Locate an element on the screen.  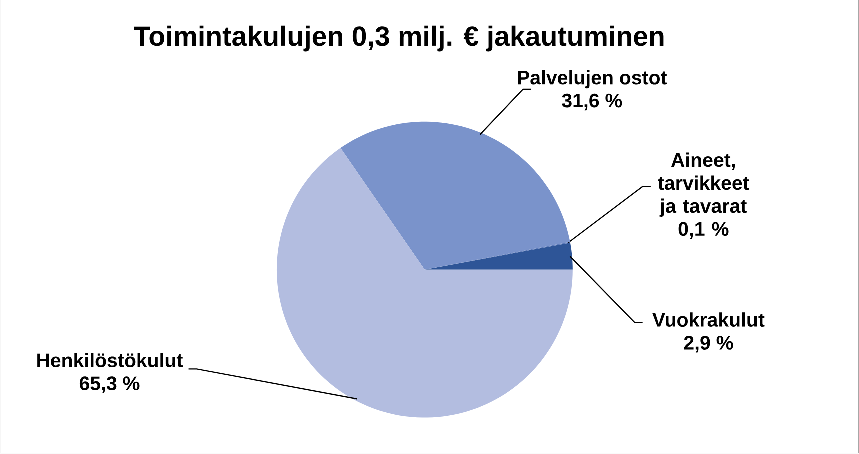
slice-label: Aineet, tarvikkeet ja tavarat is located at coordinates (704, 185).